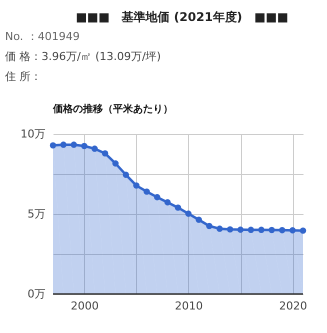 This screenshot has width=327, height=333. Describe the element at coordinates (112, 109) in the screenshot. I see `text: 価格の推移（平米あたり）` at that location.